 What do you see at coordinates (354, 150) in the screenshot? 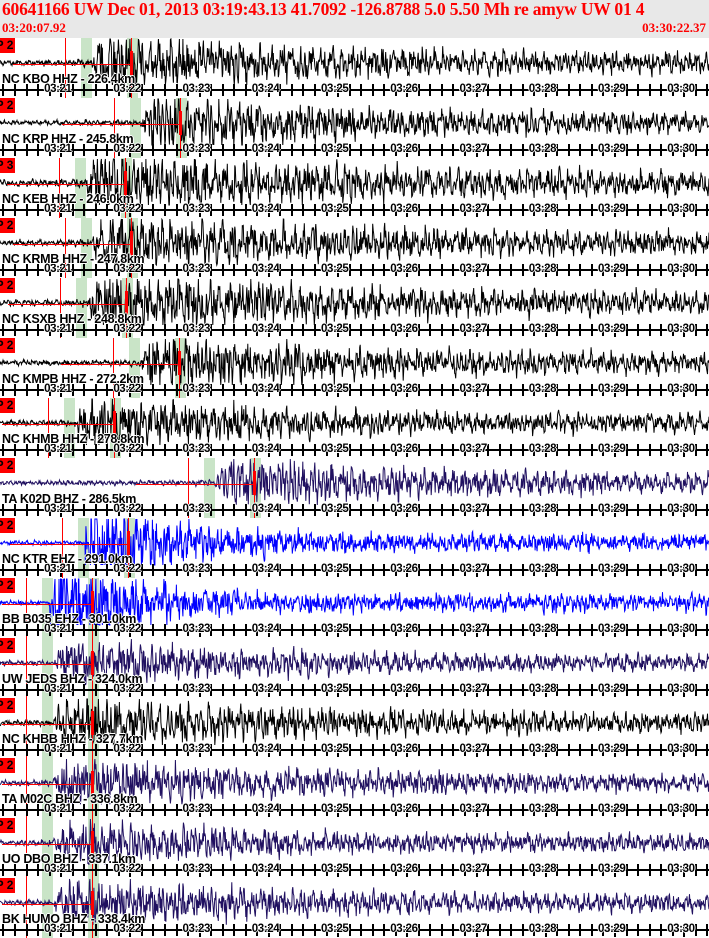
I see `axis-baseline` at bounding box center [354, 150].